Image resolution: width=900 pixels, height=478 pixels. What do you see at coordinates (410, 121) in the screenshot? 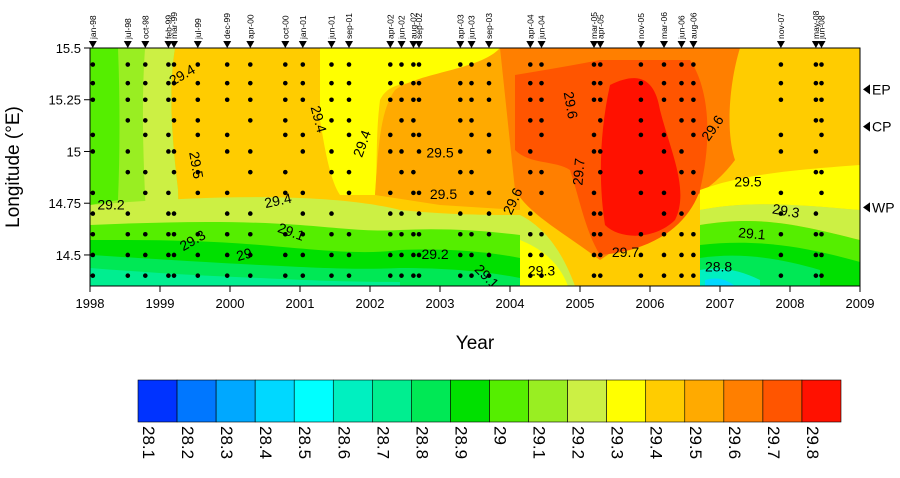
I see `contour-region-yellow-mid` at bounding box center [410, 121].